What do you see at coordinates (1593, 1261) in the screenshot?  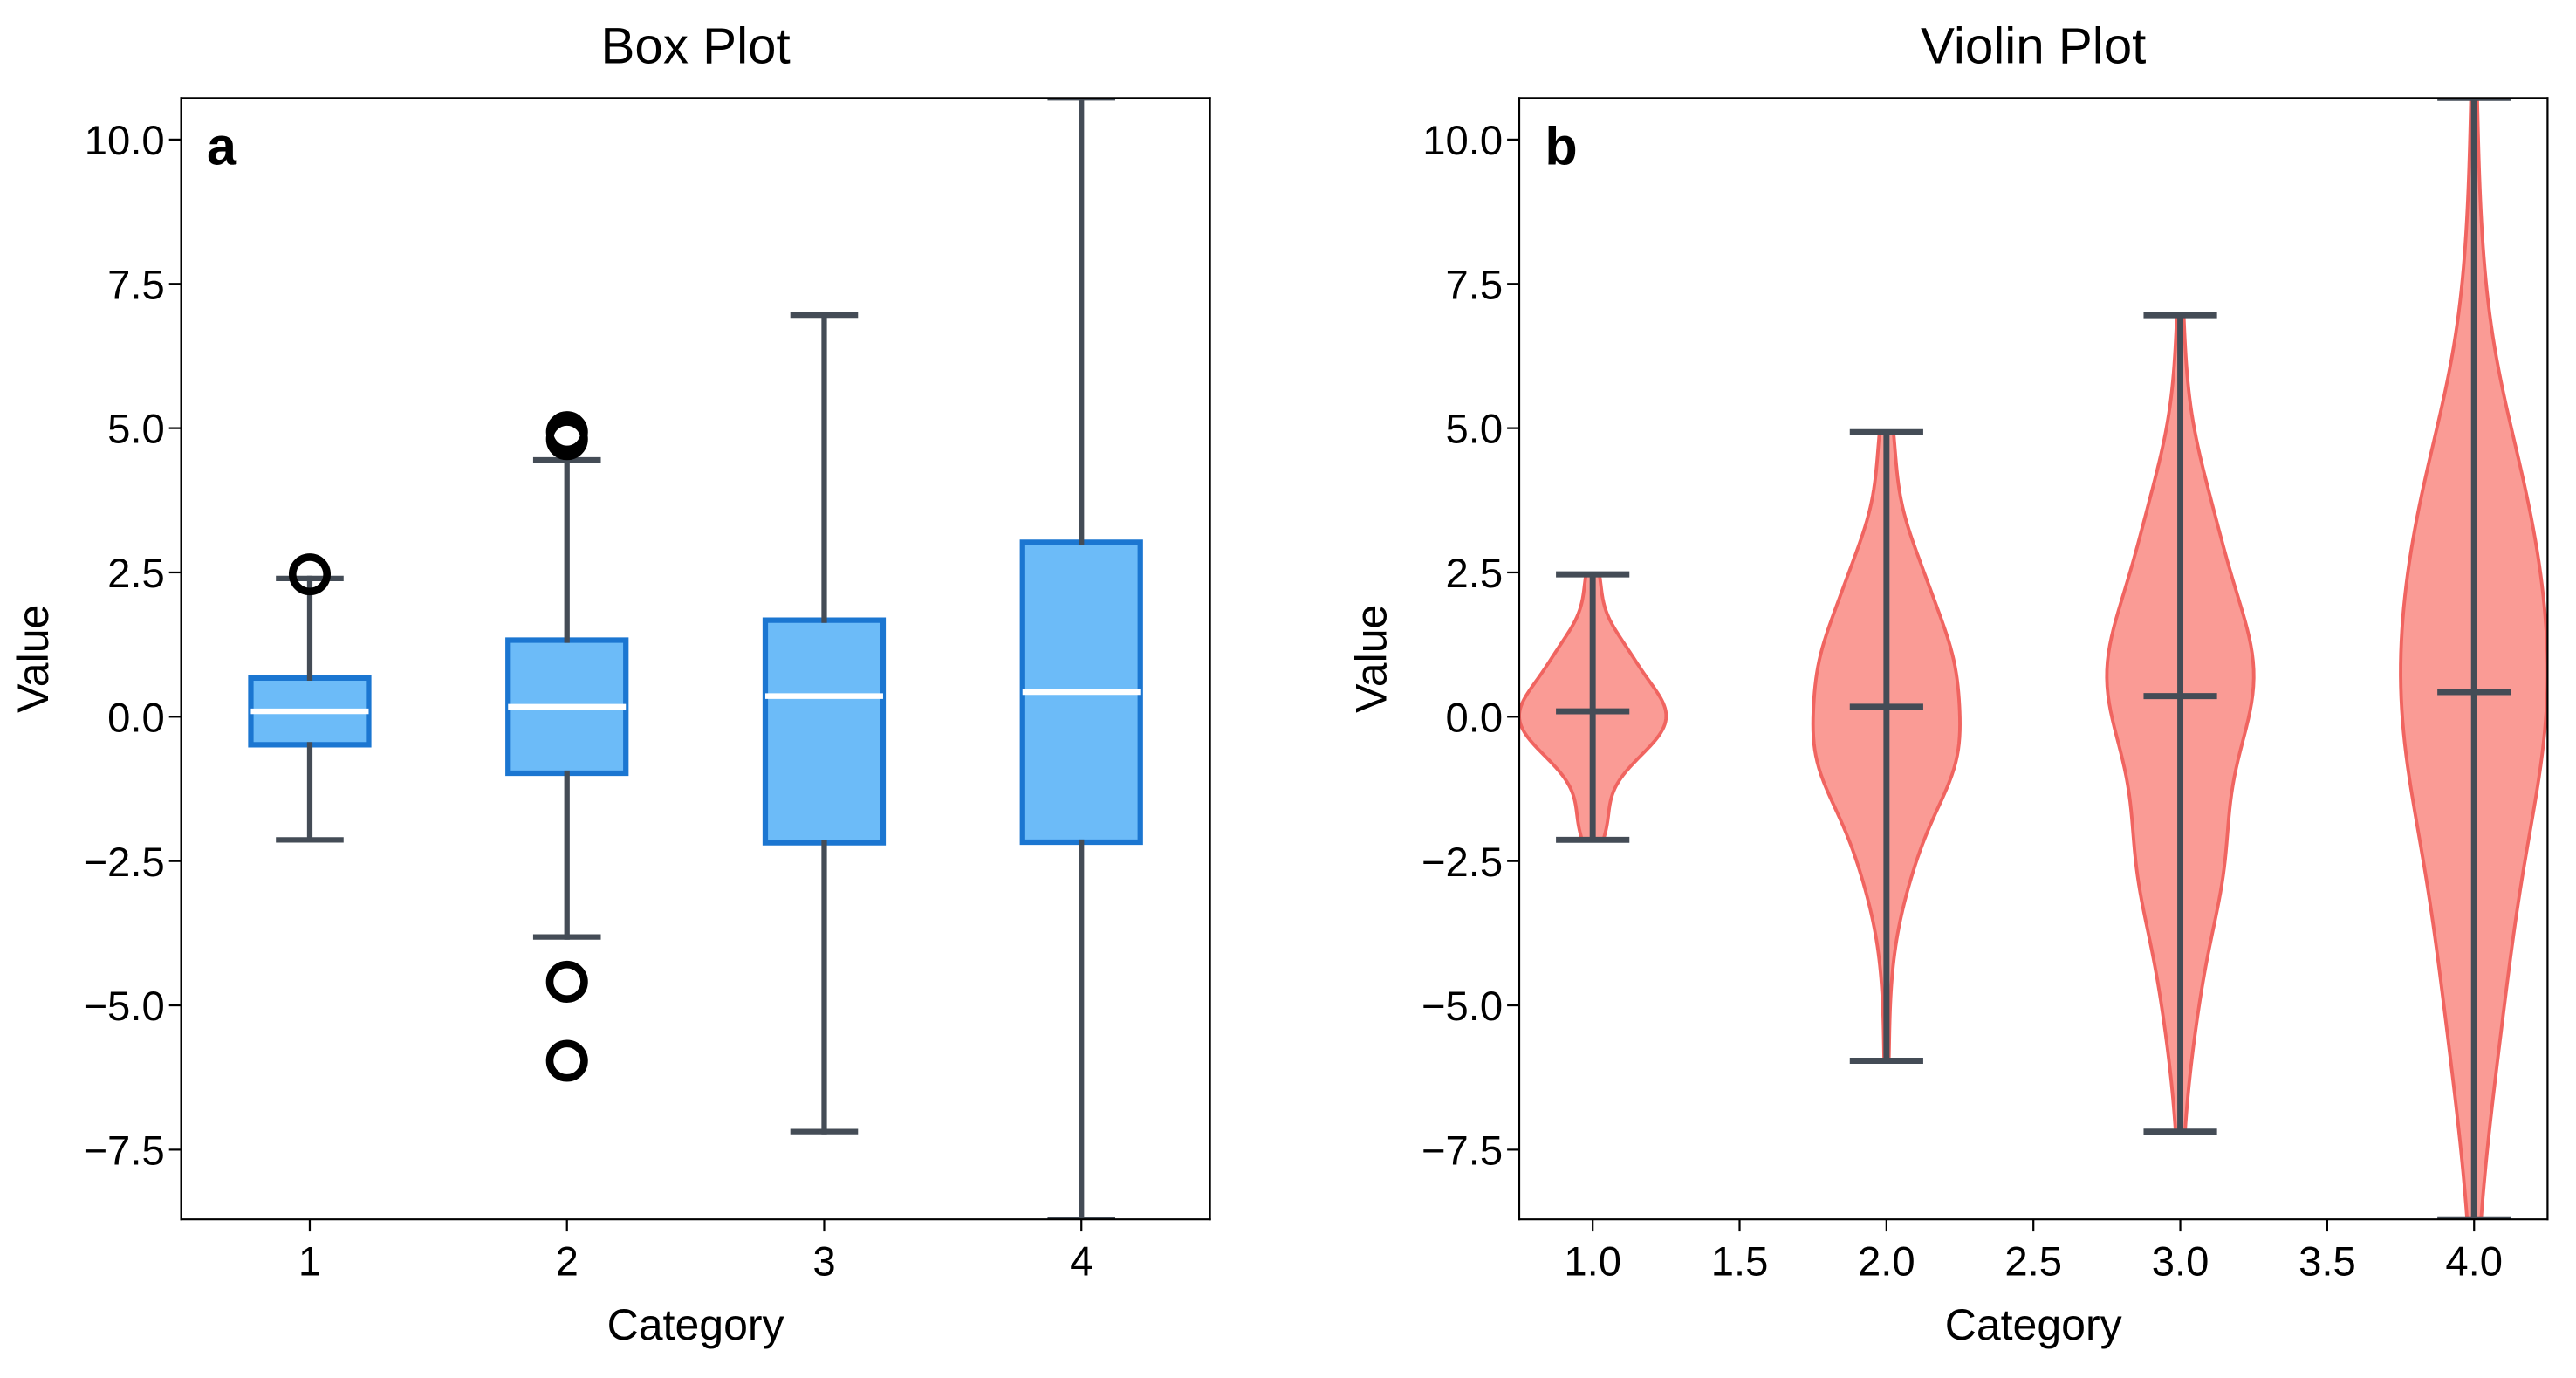 I see `svg-text: 1.0` at bounding box center [1593, 1261].